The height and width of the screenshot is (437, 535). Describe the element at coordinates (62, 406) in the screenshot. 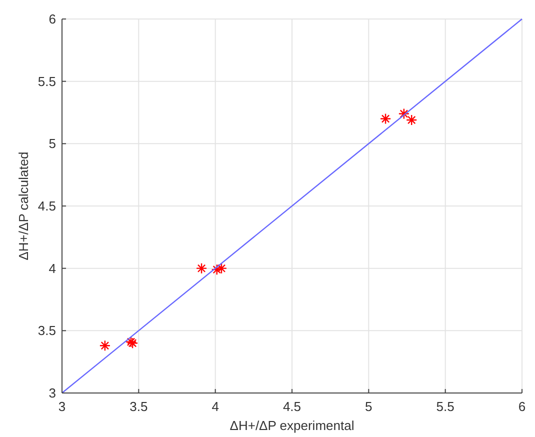

I see `x-tick-label: 3` at that location.